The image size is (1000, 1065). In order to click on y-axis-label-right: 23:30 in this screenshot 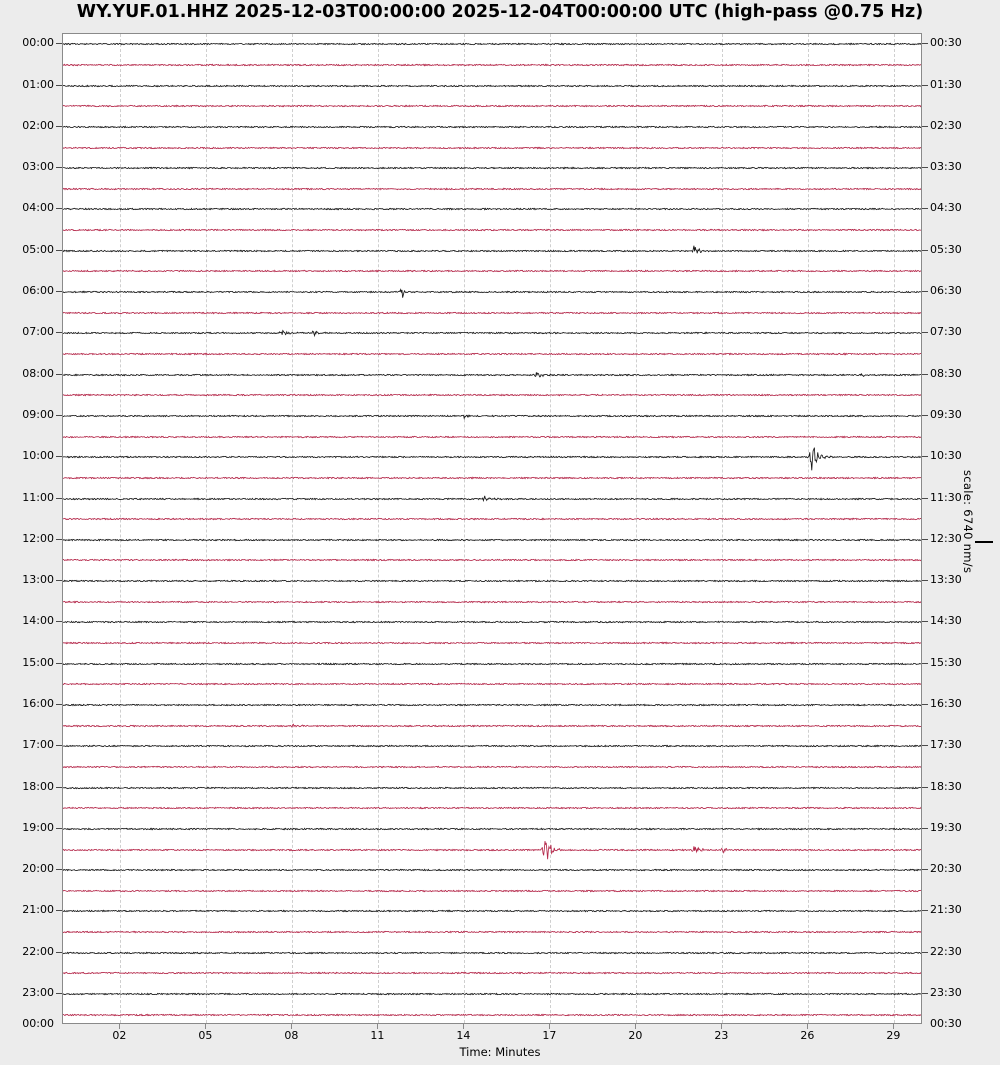, I will do `click(946, 993)`.